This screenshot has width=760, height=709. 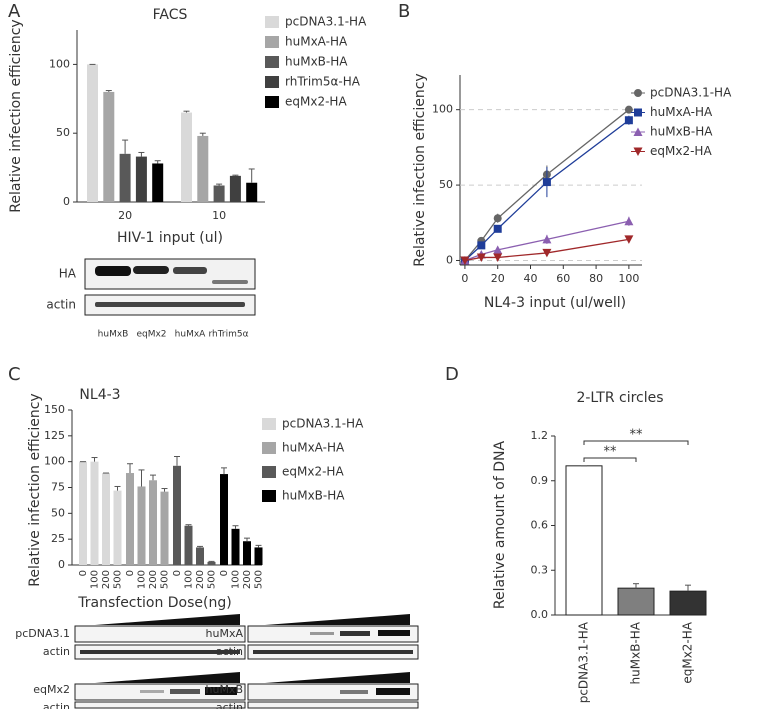 I want to click on y-tick-label: 0.9, so click(x=540, y=480).